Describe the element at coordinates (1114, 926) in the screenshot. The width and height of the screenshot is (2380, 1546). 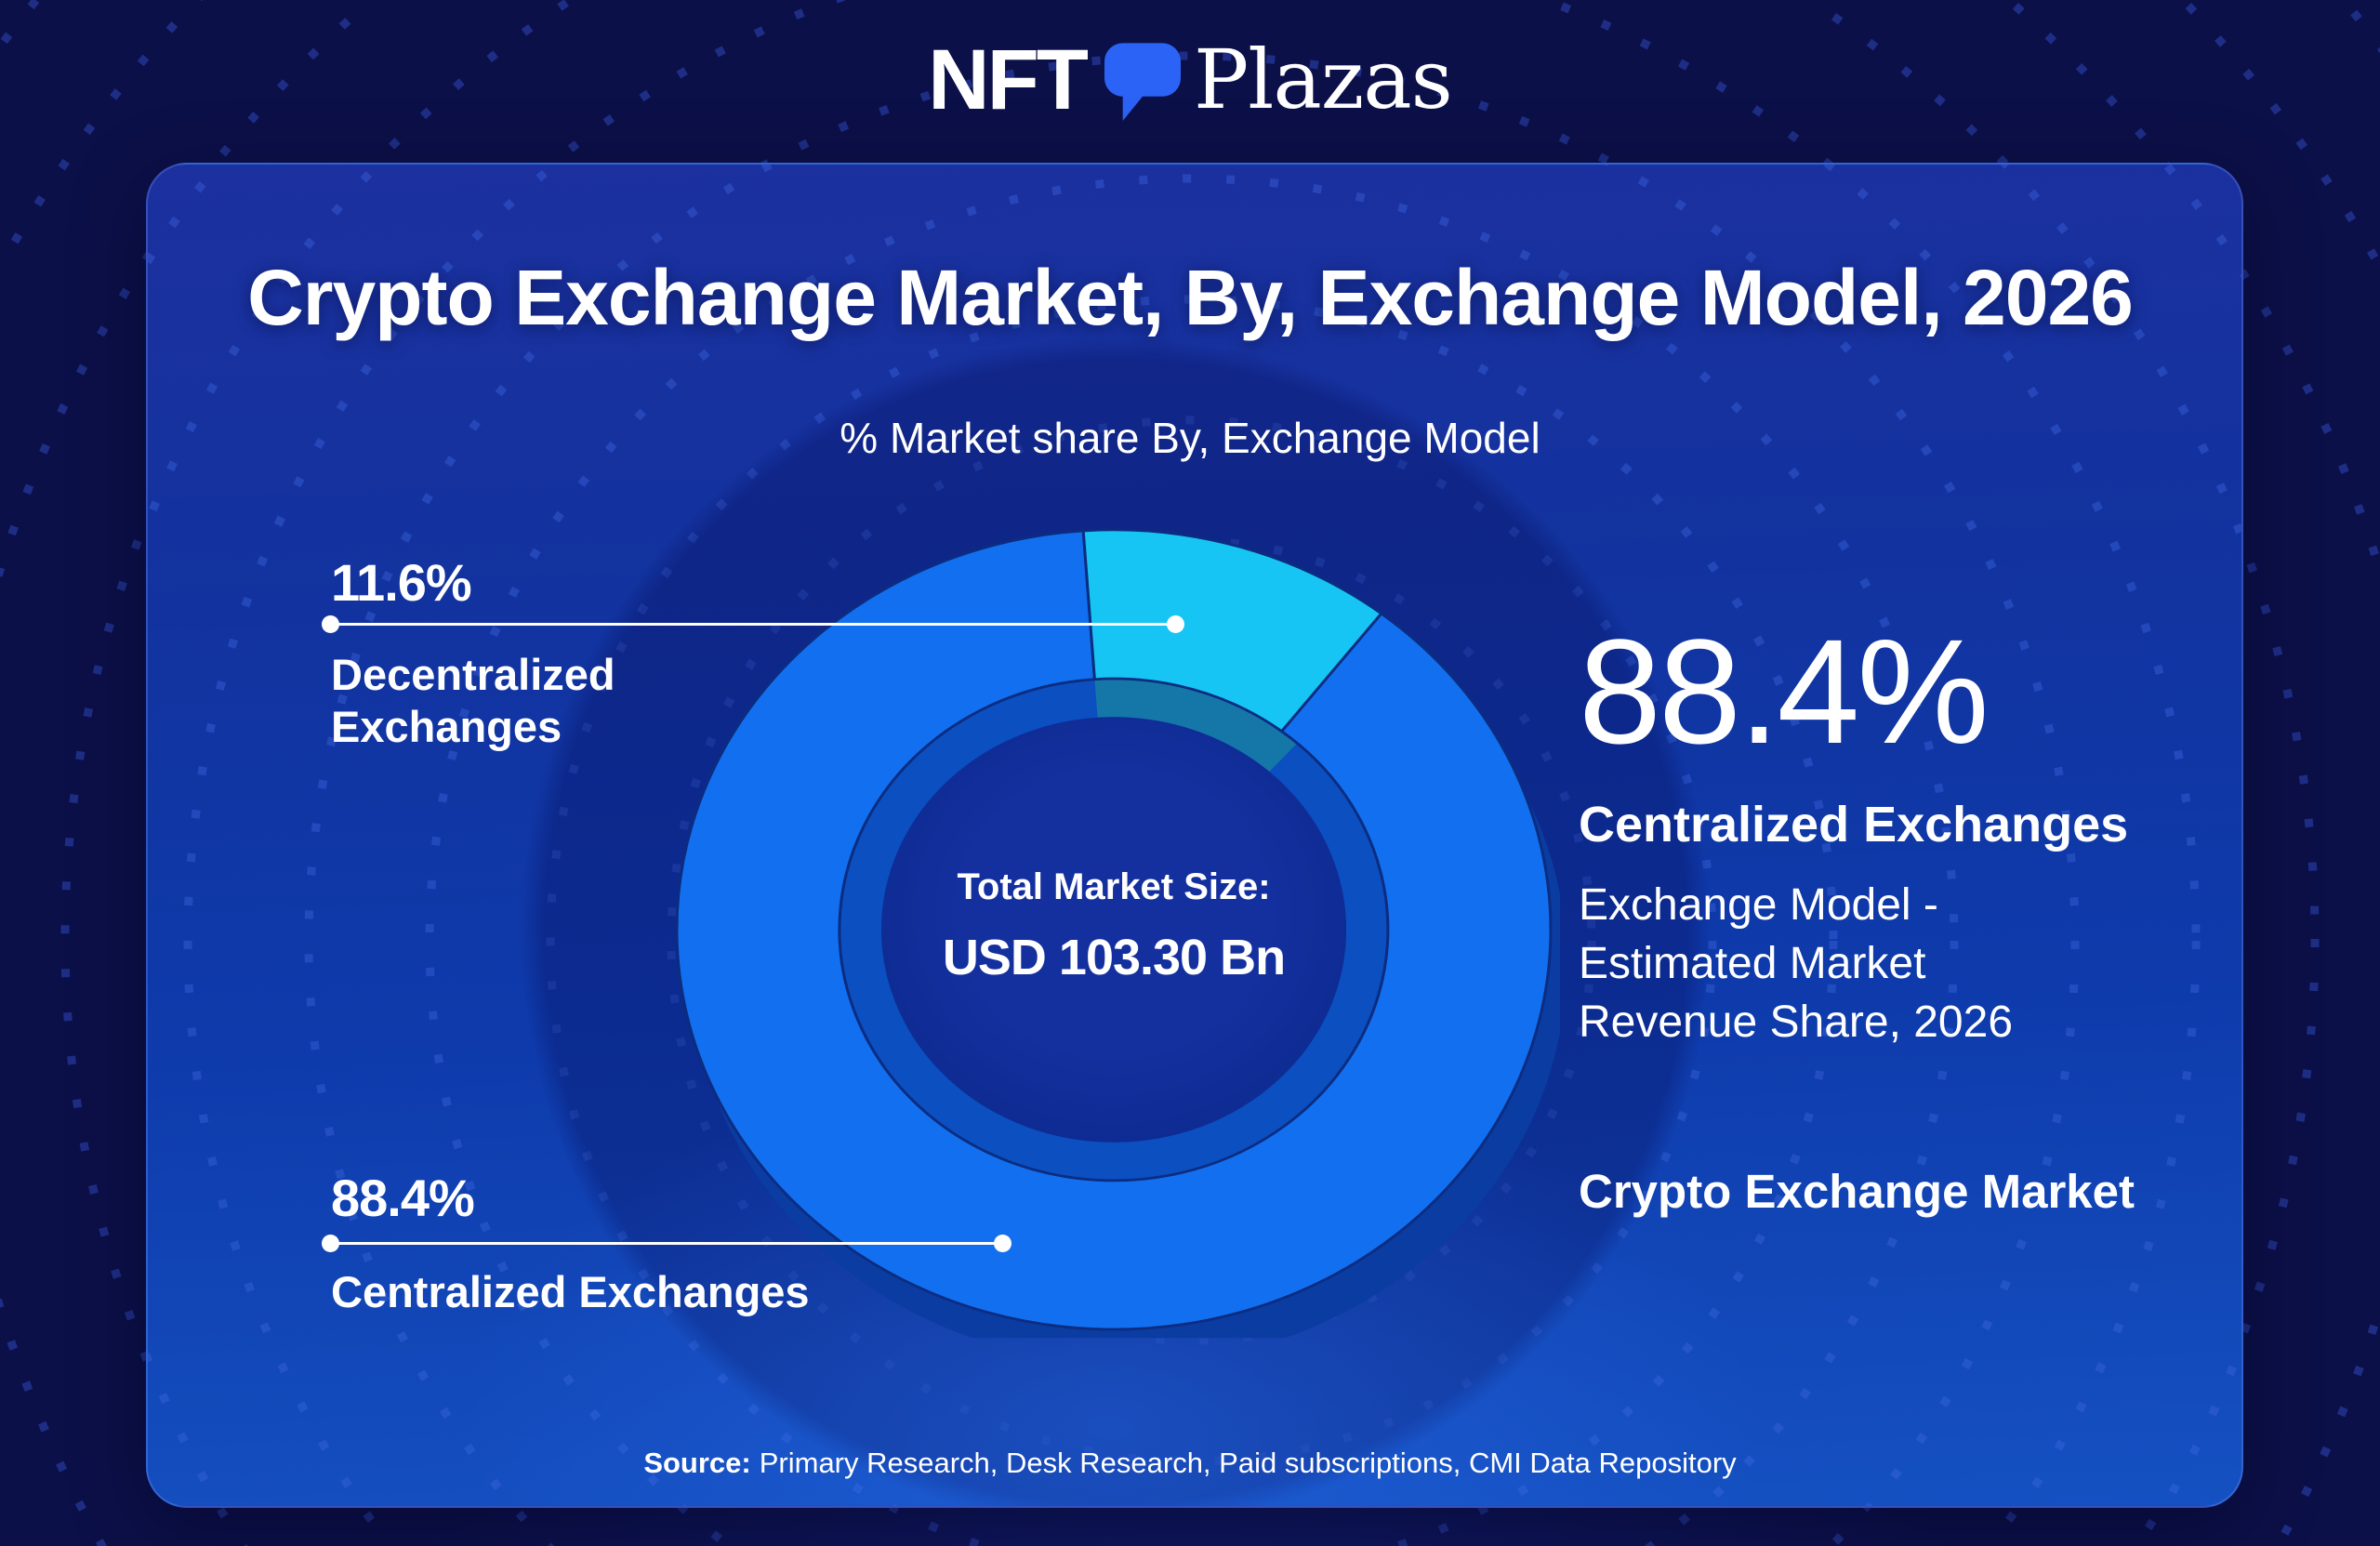
I see `donut-center-text: Total Market Size: USD 103.30 Bn` at that location.